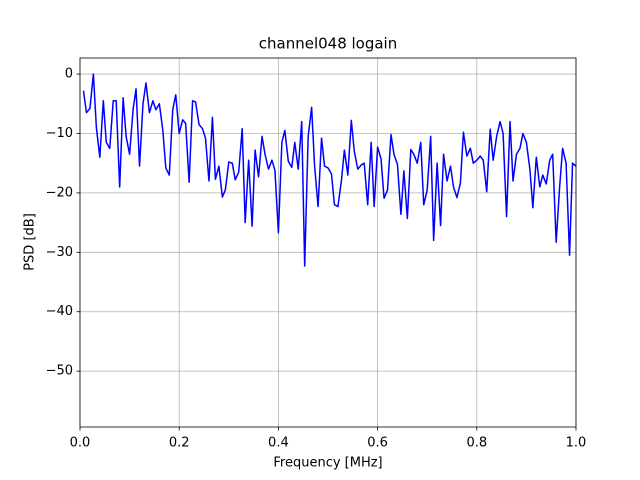 This screenshot has height=480, width=640. Describe the element at coordinates (476, 443) in the screenshot. I see `x-tick-label: 0.8` at that location.